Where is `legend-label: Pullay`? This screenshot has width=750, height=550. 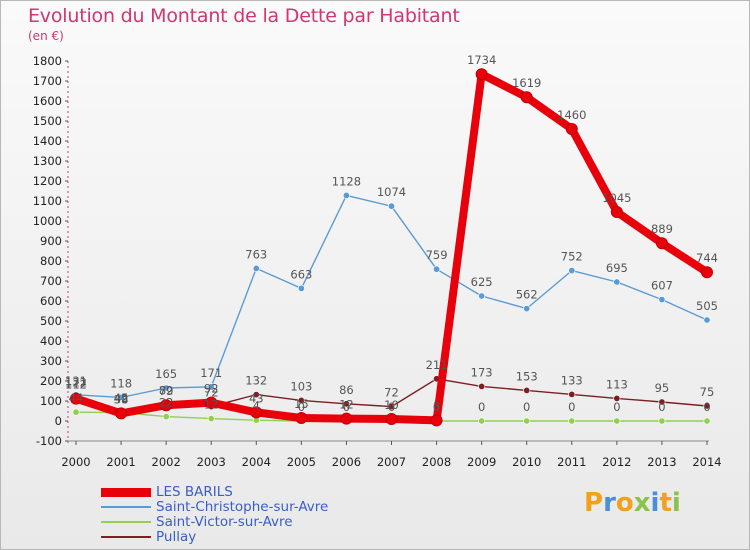 legend-label: Pullay is located at coordinates (176, 537).